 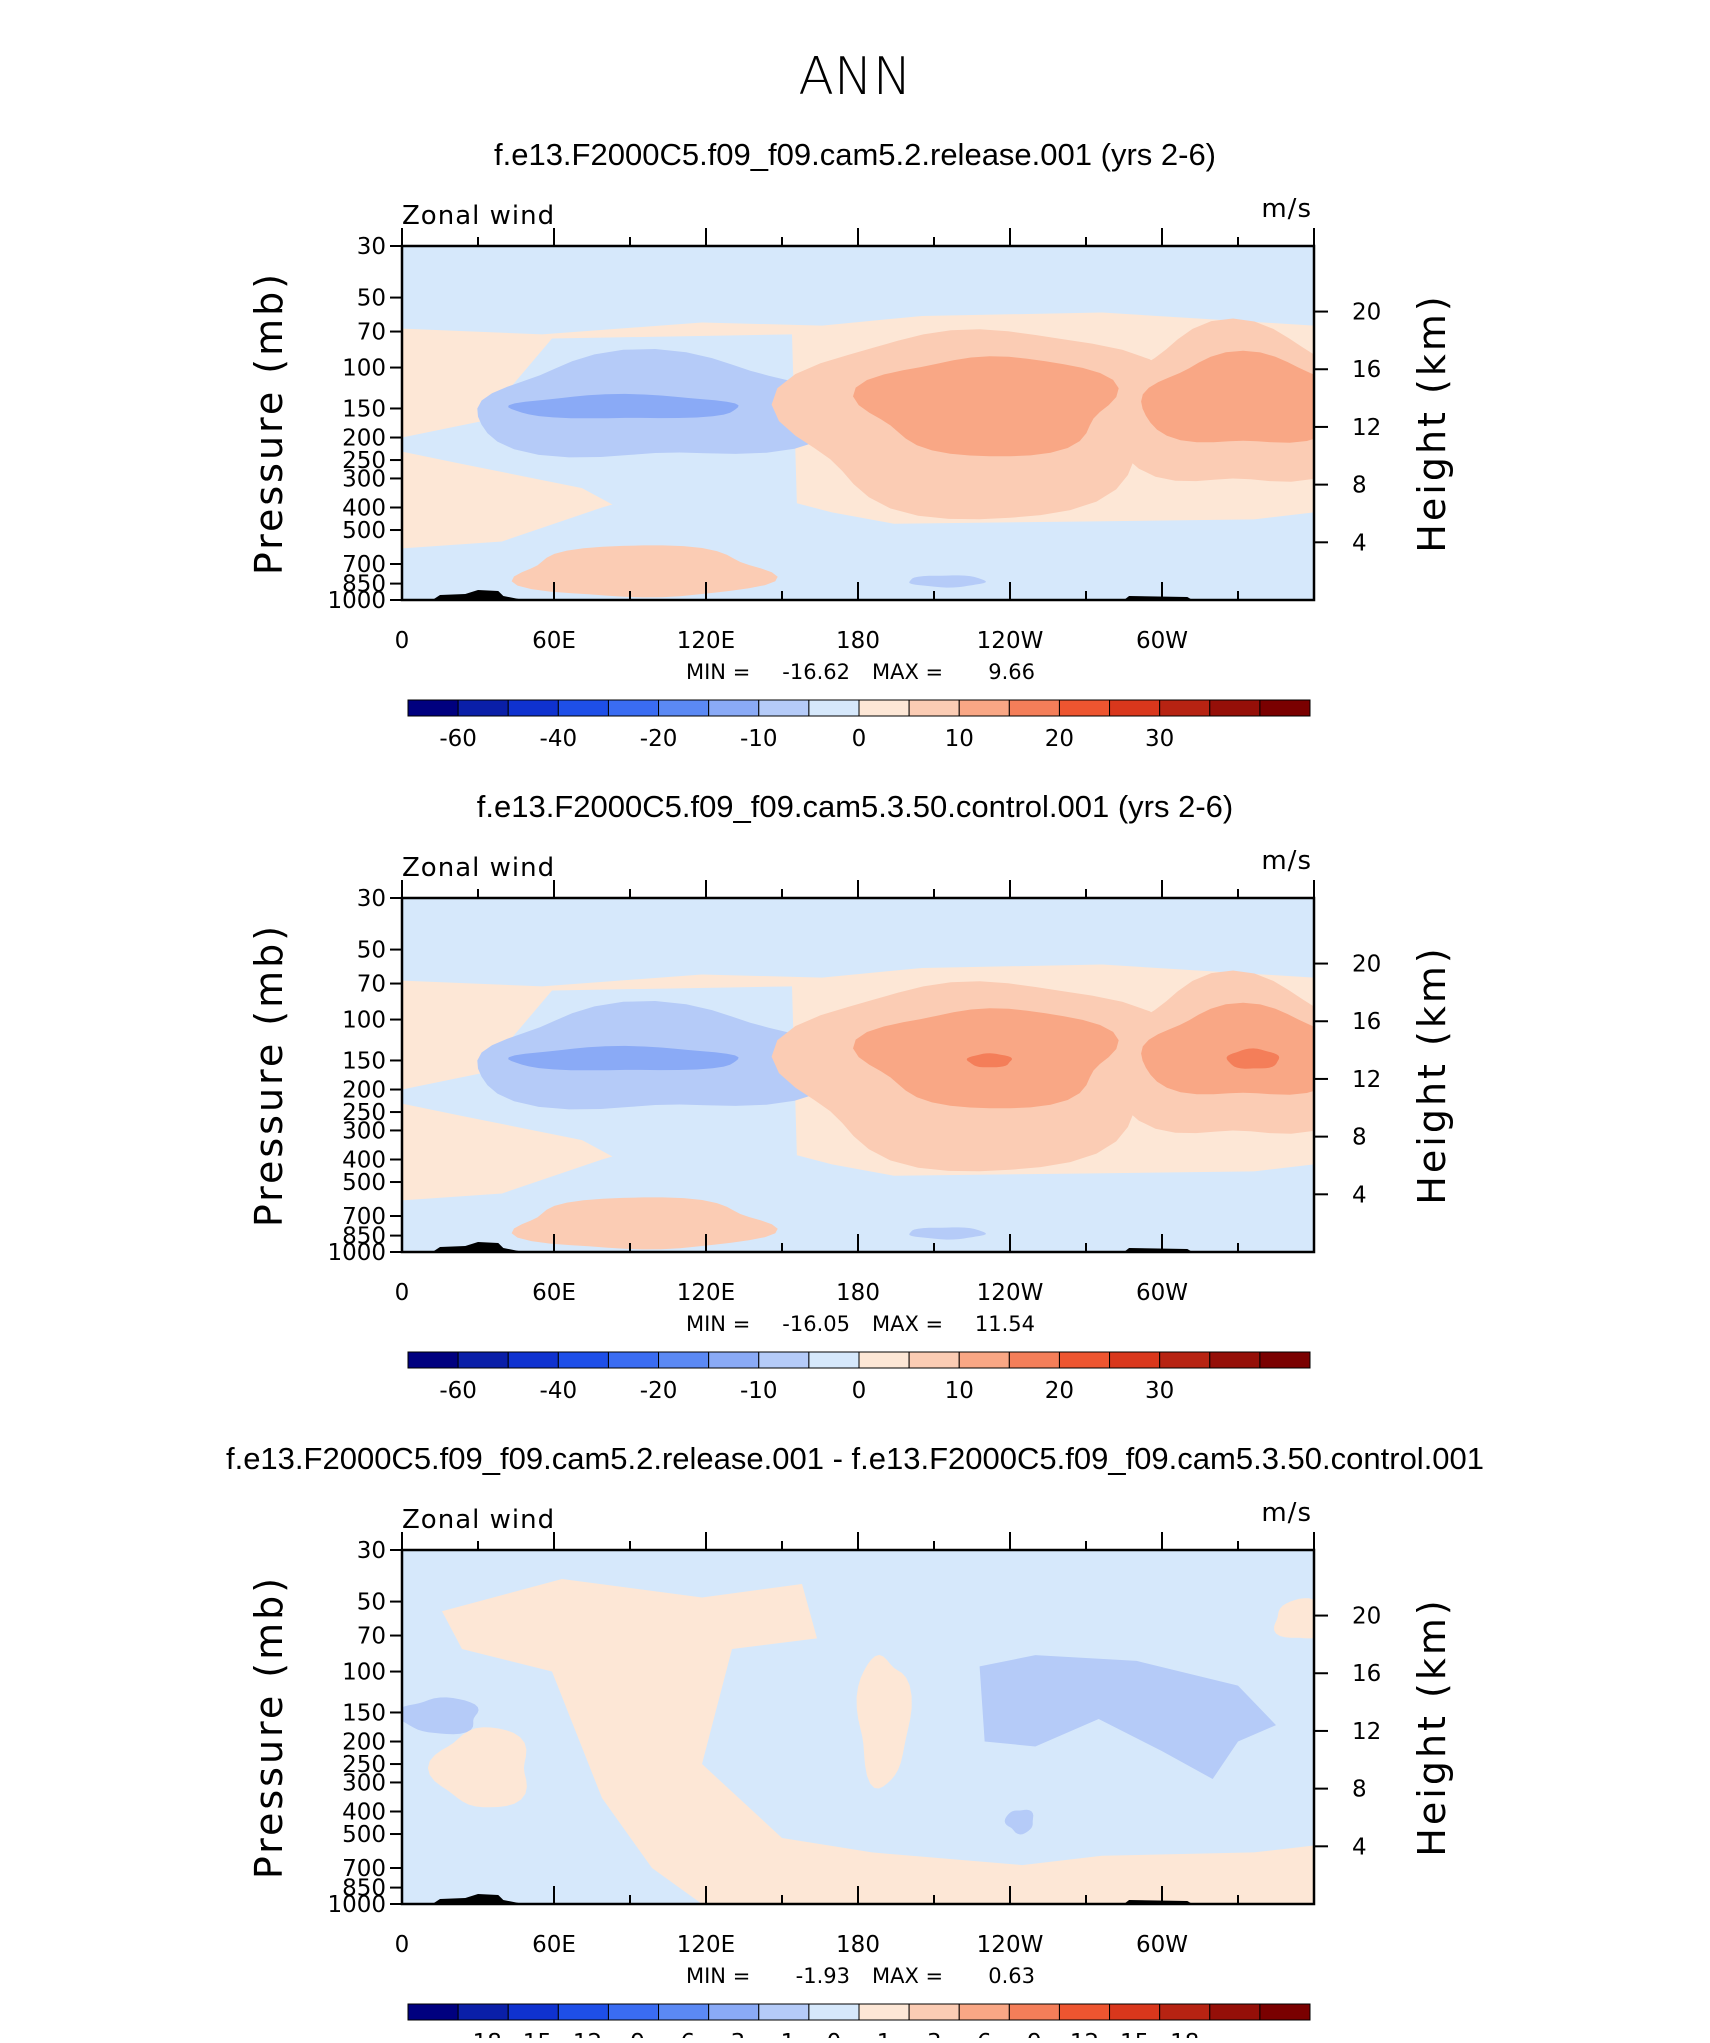 I want to click on contour-jet-atlantic-mid, so click(x=1227, y=1048).